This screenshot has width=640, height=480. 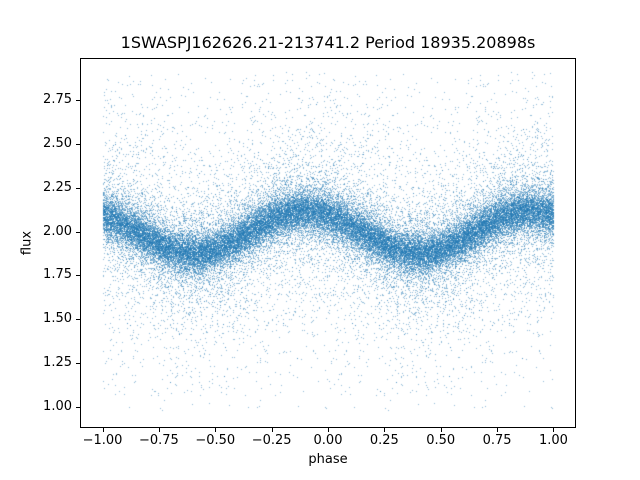 What do you see at coordinates (328, 440) in the screenshot?
I see `x-tick-label: 0.00` at bounding box center [328, 440].